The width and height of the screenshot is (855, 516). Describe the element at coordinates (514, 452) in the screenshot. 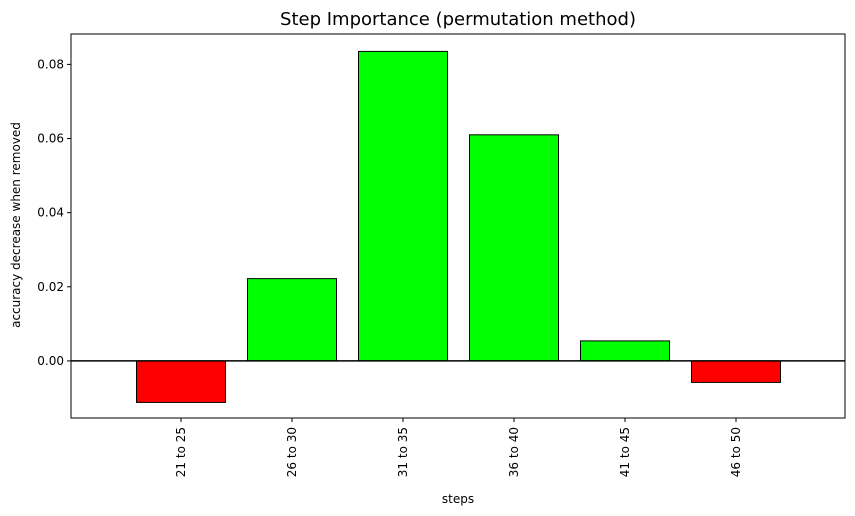

I see `x-tick-label: 36 to 40` at that location.